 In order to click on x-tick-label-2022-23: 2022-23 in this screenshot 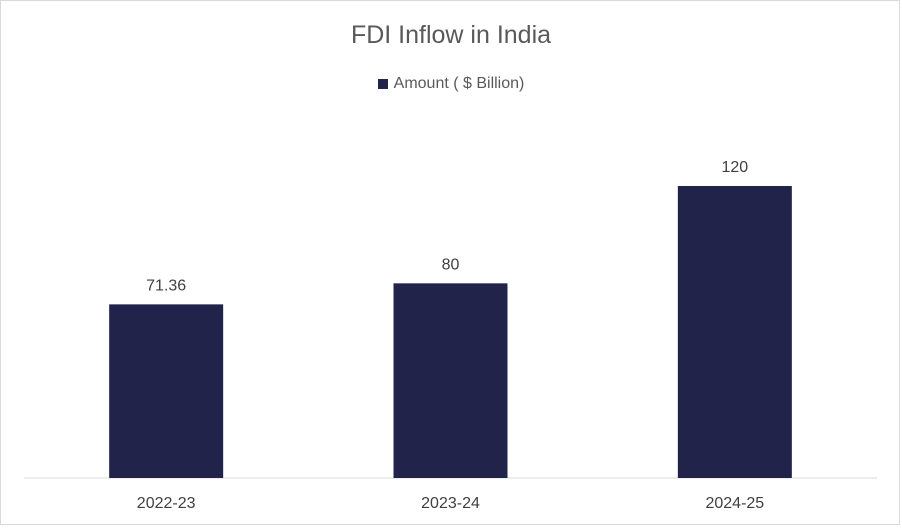, I will do `click(166, 503)`.